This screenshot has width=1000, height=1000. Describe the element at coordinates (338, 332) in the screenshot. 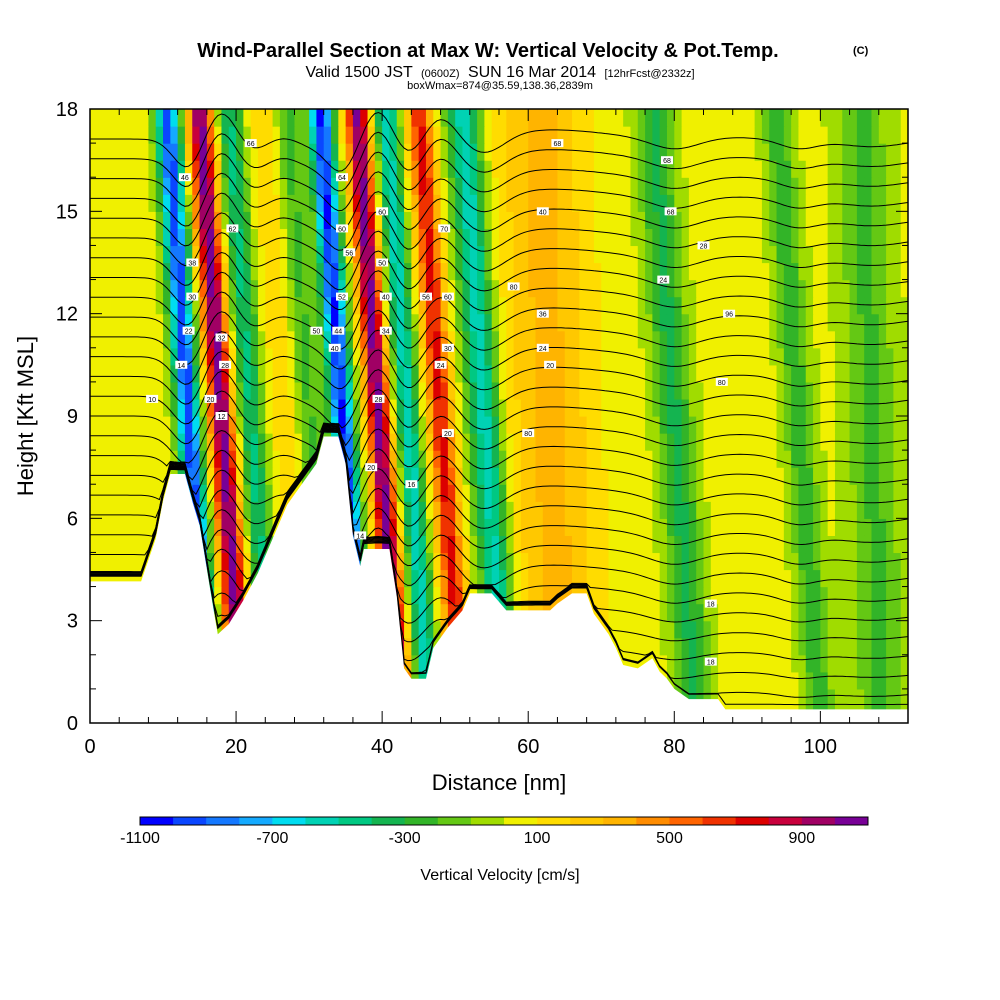

I see `svg-text: 44` at that location.